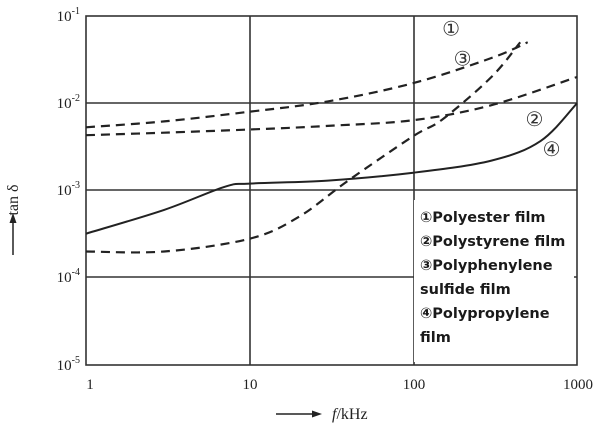  Describe the element at coordinates (335, 414) in the screenshot. I see `x-axis-title-variable: f` at that location.